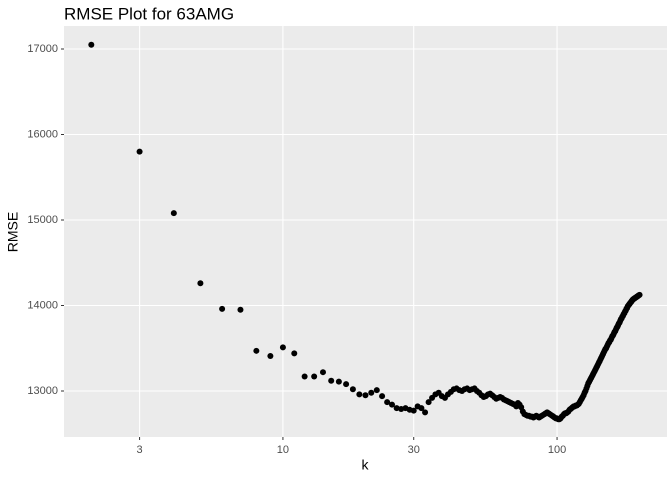 The width and height of the screenshot is (672, 480). I want to click on y-tick-label: 14000, so click(42, 305).